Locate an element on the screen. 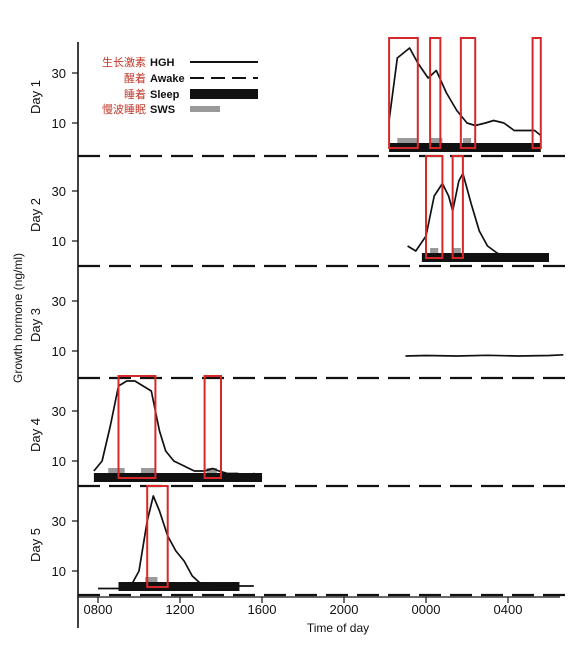 This screenshot has height=672, width=583. legend-label-cn: 慢波睡眠 is located at coordinates (124, 109).